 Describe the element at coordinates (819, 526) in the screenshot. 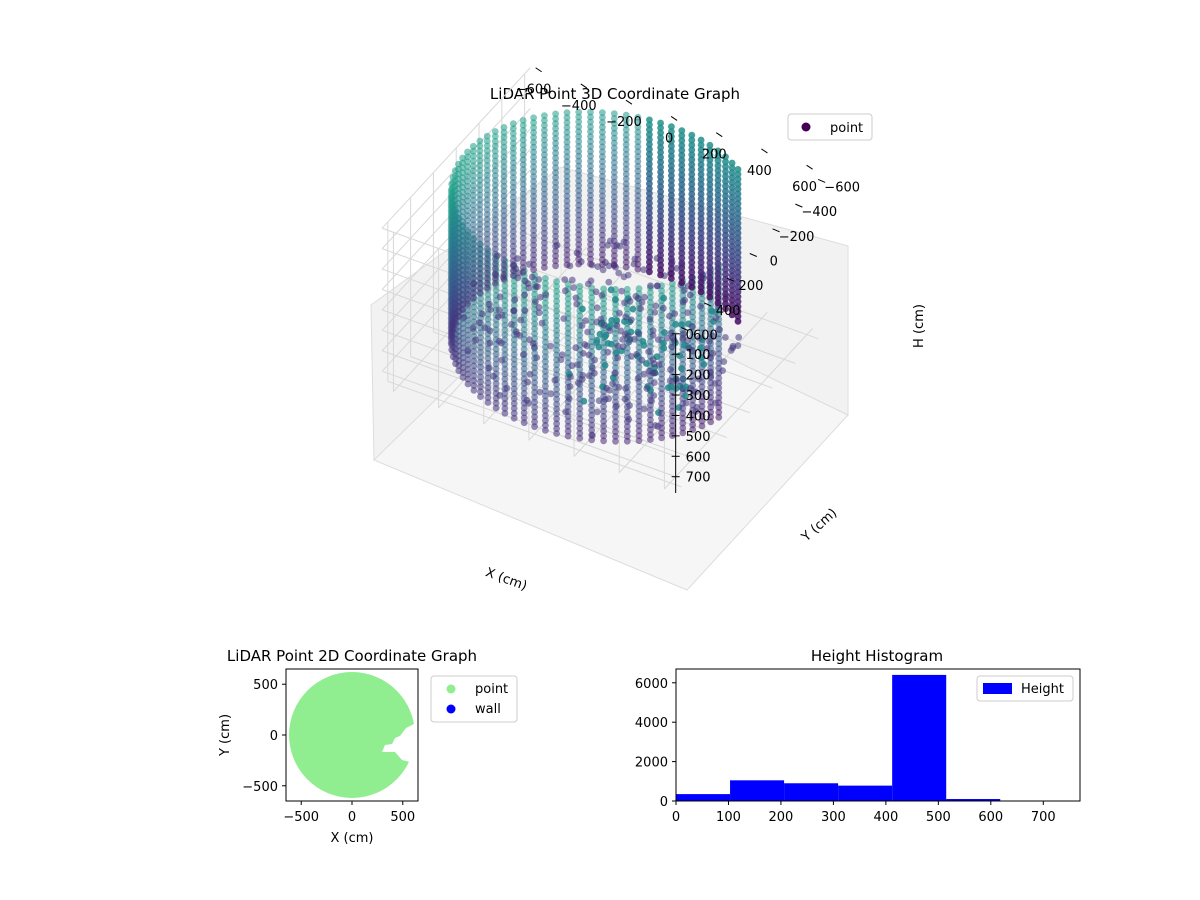

I see `y-axis-label-3d: Y (cm)` at that location.